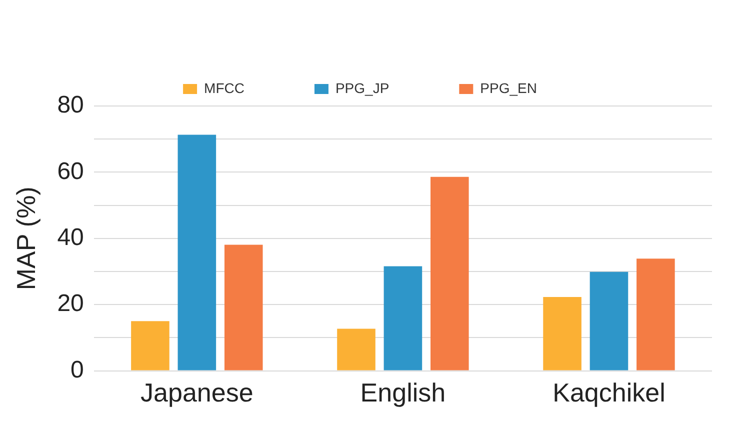  What do you see at coordinates (609, 393) in the screenshot?
I see `x-tick-label: Kaqchikel` at bounding box center [609, 393].